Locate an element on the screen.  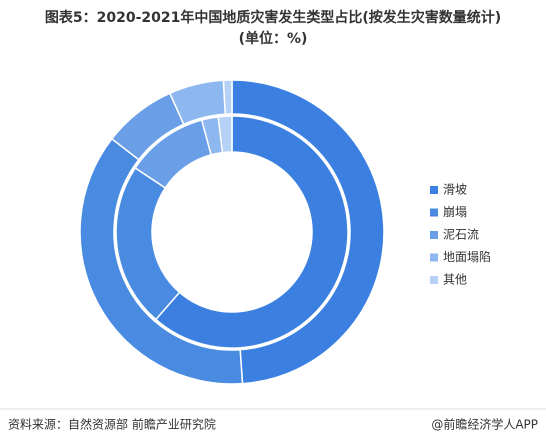
legend-label: 其他 is located at coordinates (455, 280).